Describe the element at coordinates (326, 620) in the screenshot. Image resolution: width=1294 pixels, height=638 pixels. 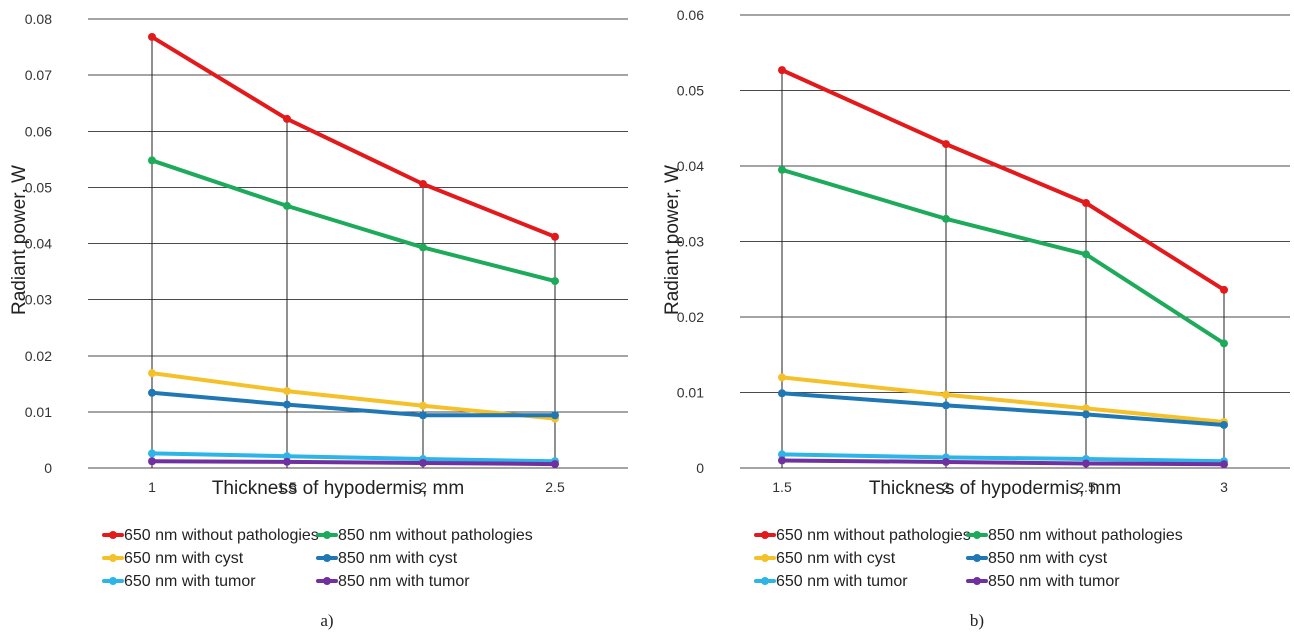
I see `figure-caption: a)` at that location.